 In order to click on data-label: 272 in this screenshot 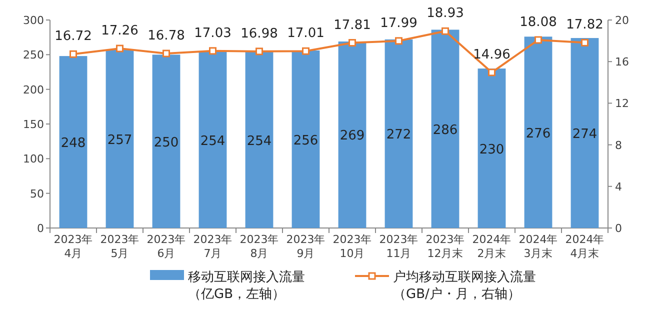, I will do `click(399, 135)`.